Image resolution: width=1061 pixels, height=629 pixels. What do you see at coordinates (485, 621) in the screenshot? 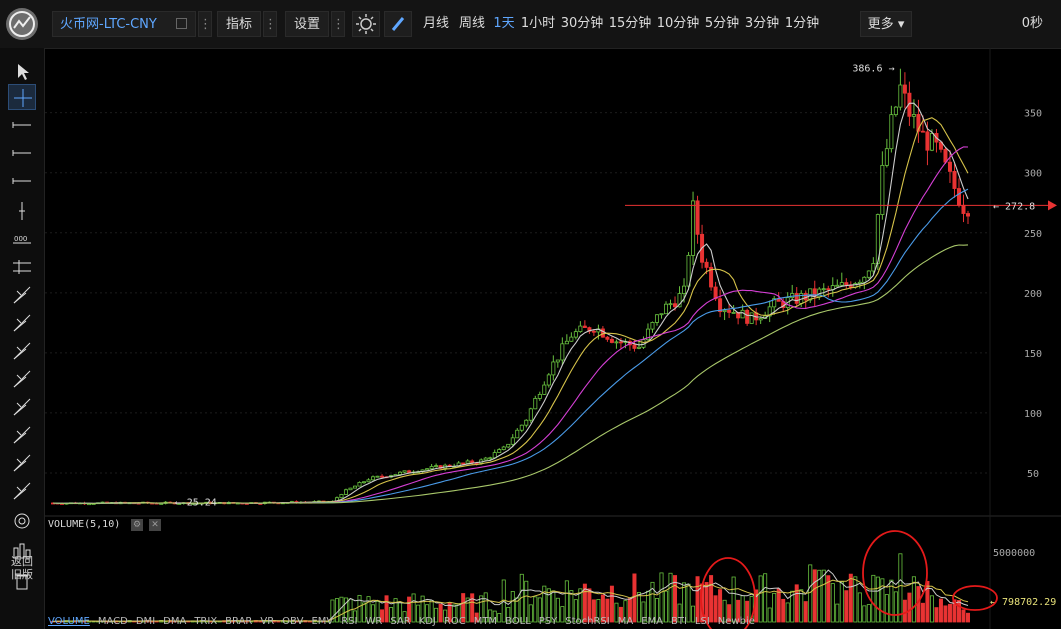
I see `indicator-tab-mtm: MTM` at bounding box center [485, 621].